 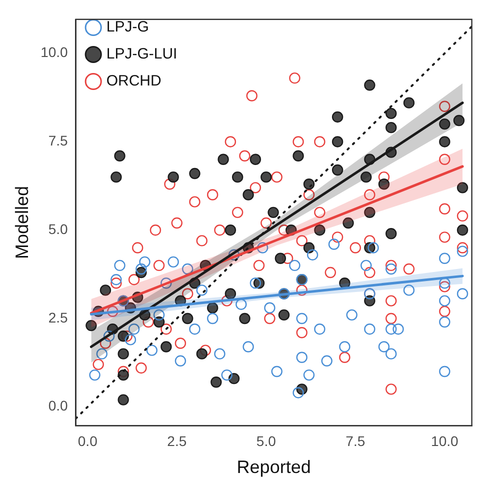 What do you see at coordinates (356, 440) in the screenshot?
I see `x-tick-label: 7.5` at bounding box center [356, 440].